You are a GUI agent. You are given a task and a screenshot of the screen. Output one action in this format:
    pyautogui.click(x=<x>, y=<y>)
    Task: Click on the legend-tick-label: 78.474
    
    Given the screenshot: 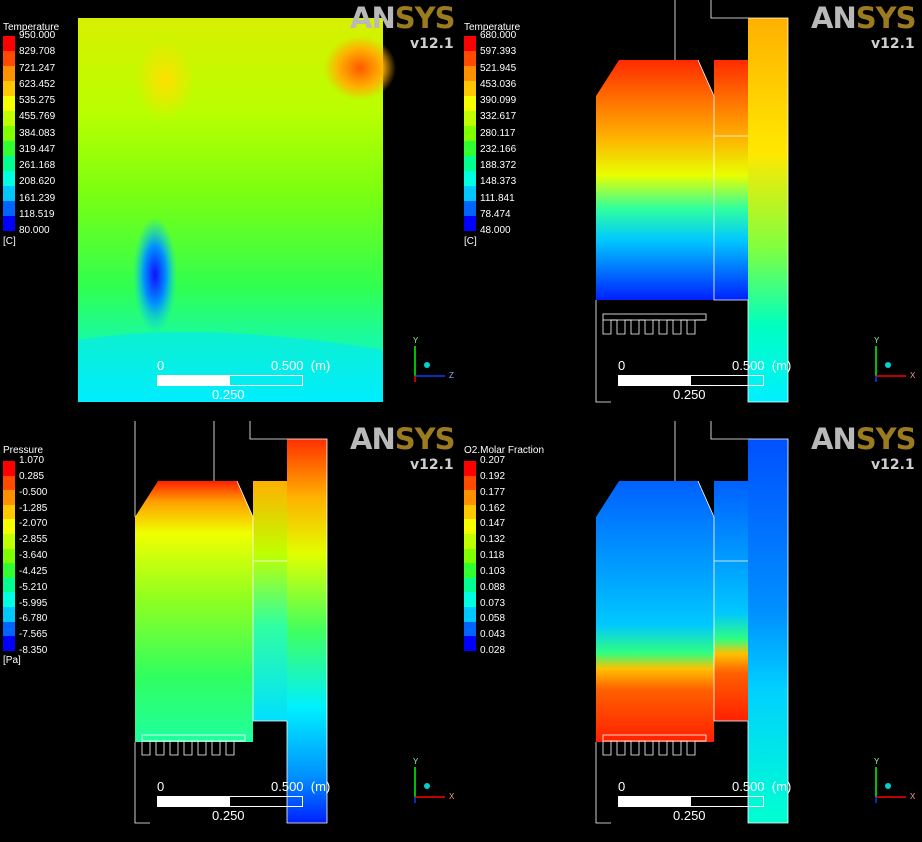 What is the action you would take?
    pyautogui.click(x=495, y=214)
    